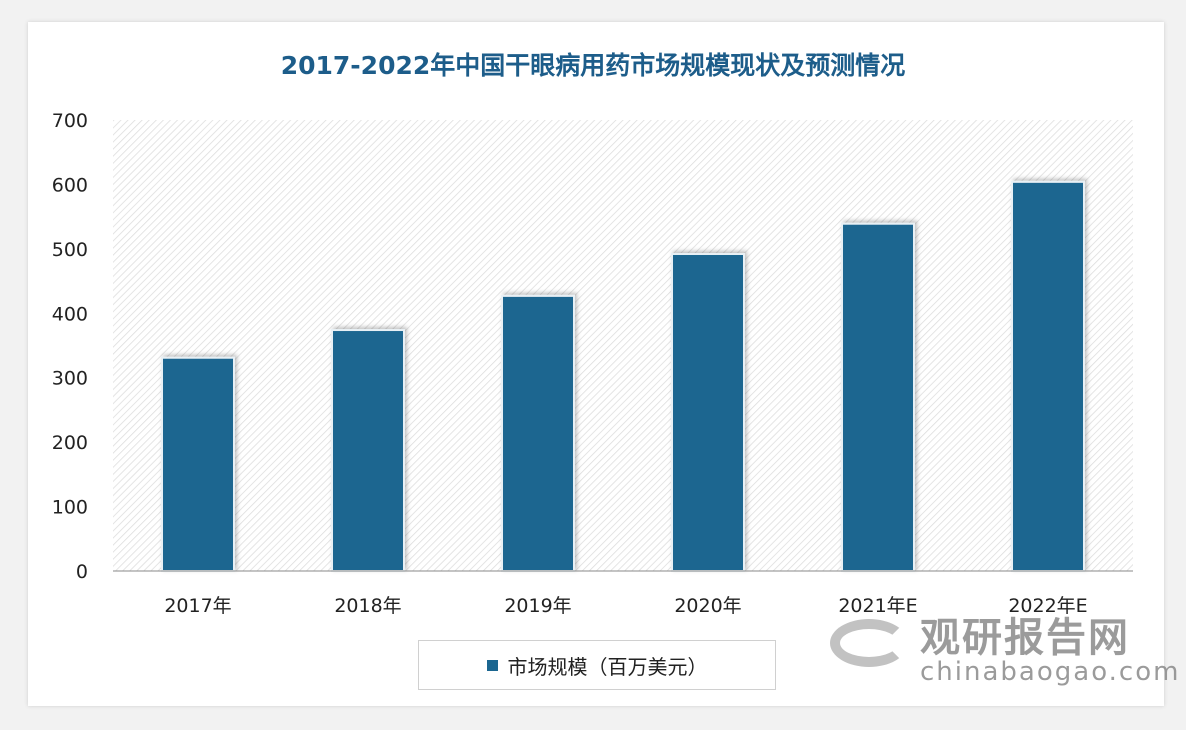 This screenshot has height=730, width=1186. I want to click on x-tick-label: 2020年, so click(707, 606).